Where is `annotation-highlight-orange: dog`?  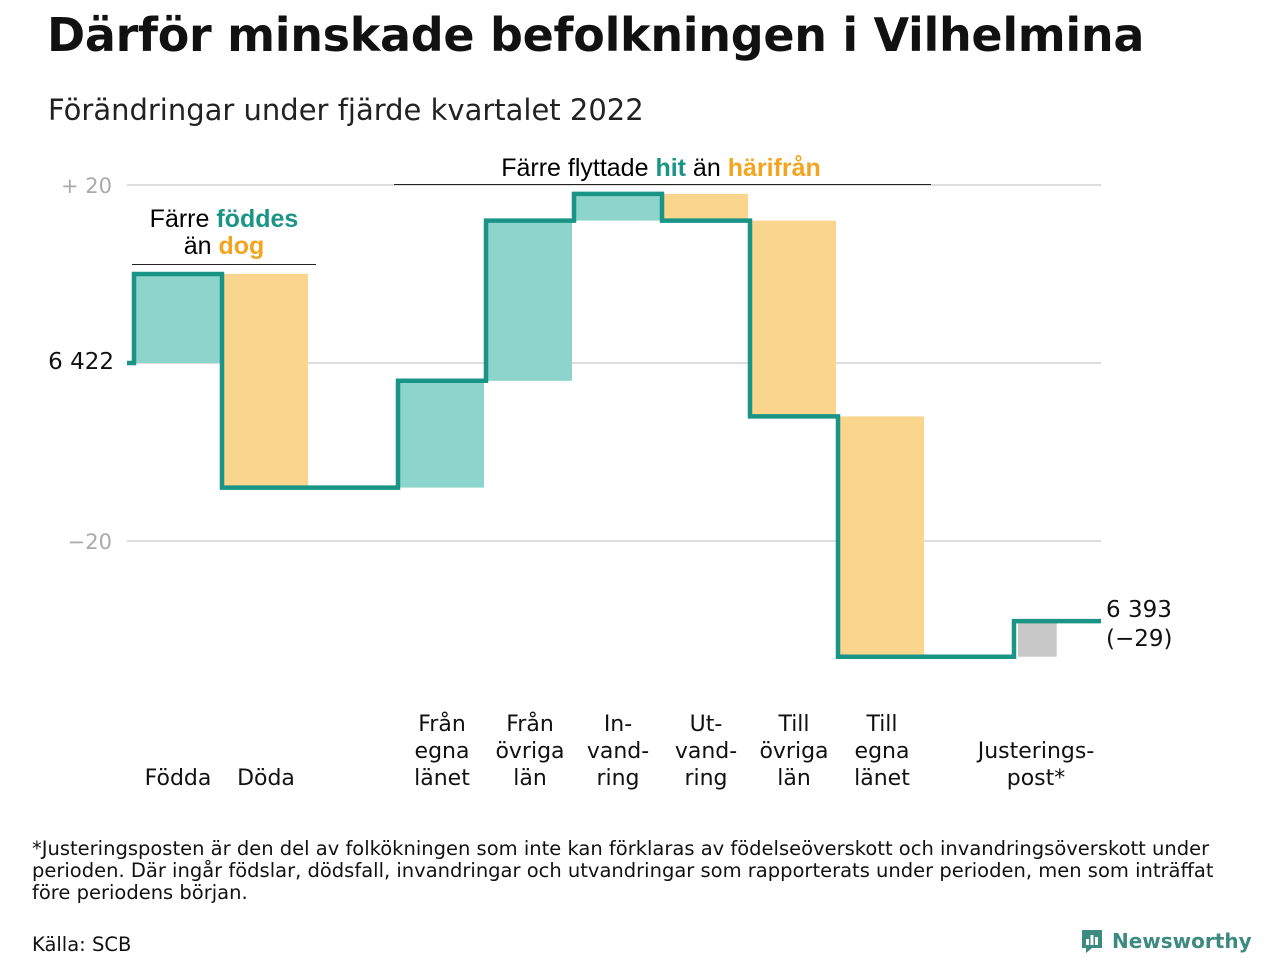
annotation-highlight-orange: dog is located at coordinates (241, 246).